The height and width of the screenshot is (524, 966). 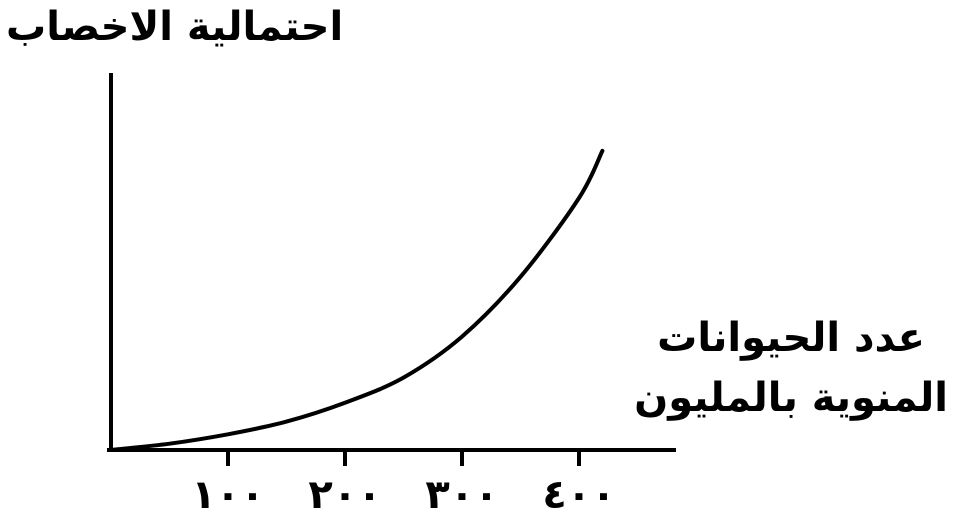 What do you see at coordinates (791, 368) in the screenshot?
I see `x-axis-label: عدد الحيوانات المنوية بالمليون` at bounding box center [791, 368].